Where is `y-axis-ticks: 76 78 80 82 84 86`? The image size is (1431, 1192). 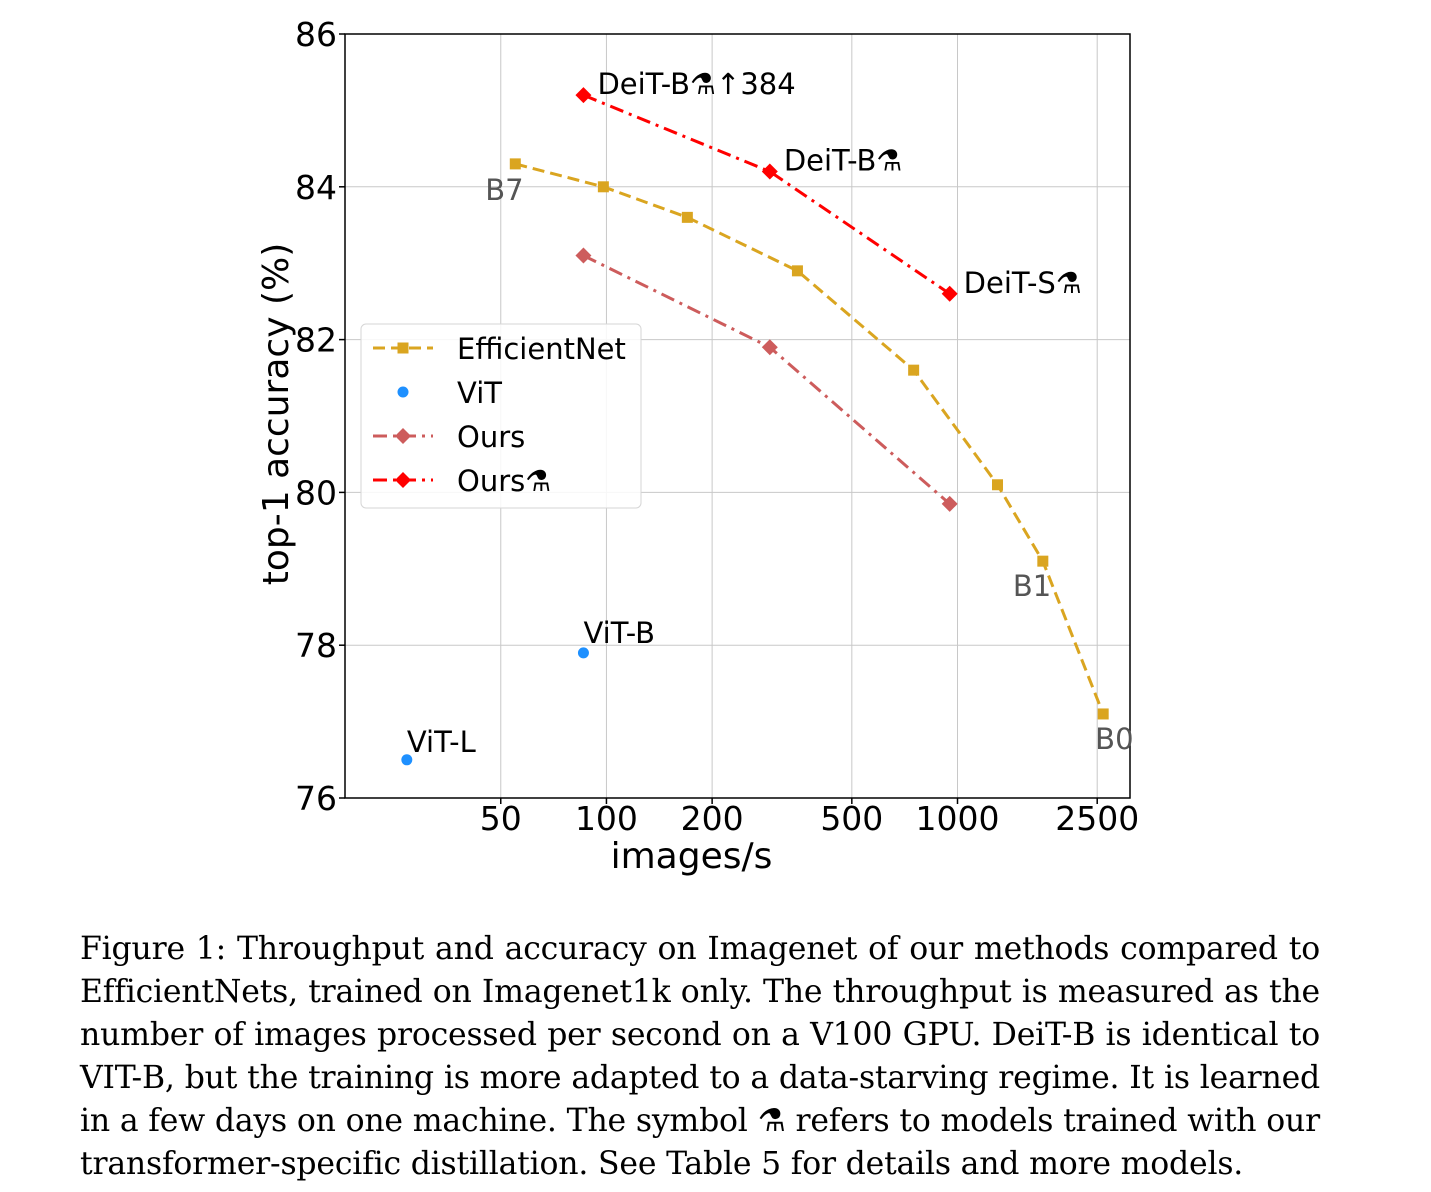
y-axis-ticks: 76 78 80 82 84 86 is located at coordinates (320, 416).